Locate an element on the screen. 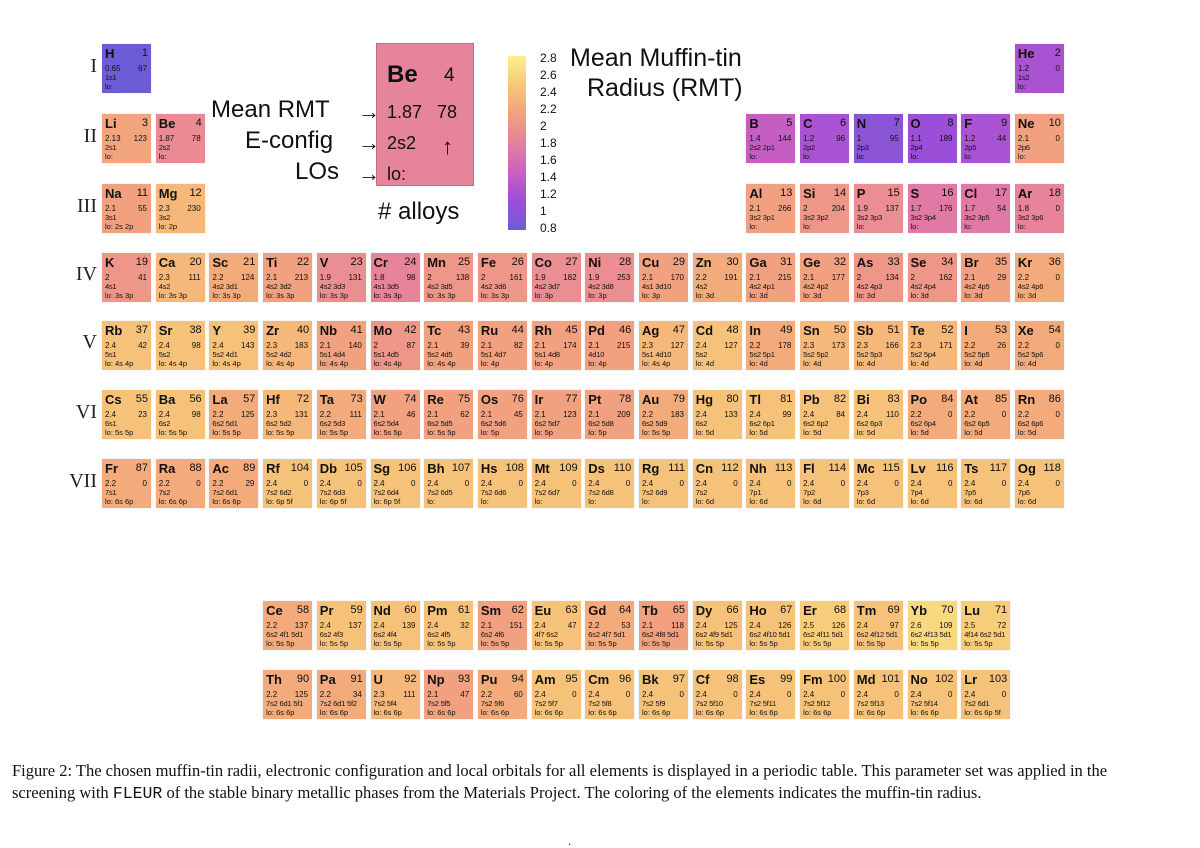 This screenshot has height=848, width=1200. atomic-number: 54 is located at coordinates (1054, 330).